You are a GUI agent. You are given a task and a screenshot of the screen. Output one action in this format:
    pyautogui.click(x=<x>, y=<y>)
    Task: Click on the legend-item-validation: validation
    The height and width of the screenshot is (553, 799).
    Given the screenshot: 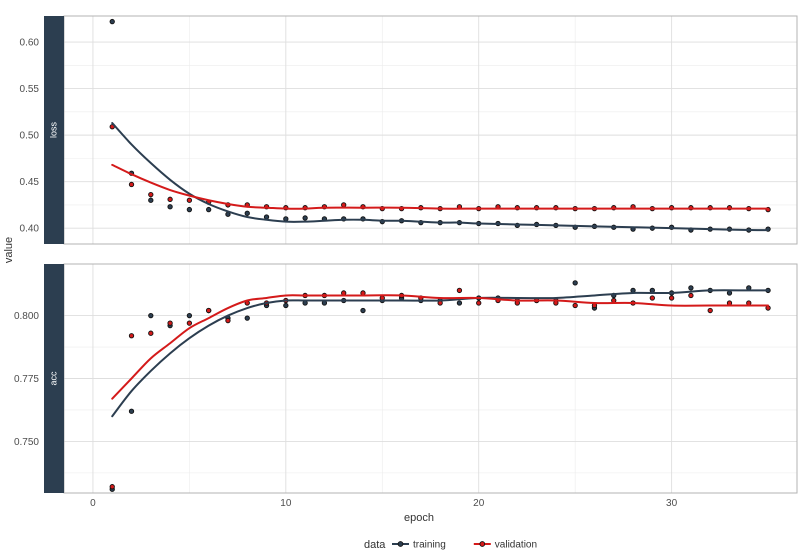 What is the action you would take?
    pyautogui.click(x=505, y=545)
    